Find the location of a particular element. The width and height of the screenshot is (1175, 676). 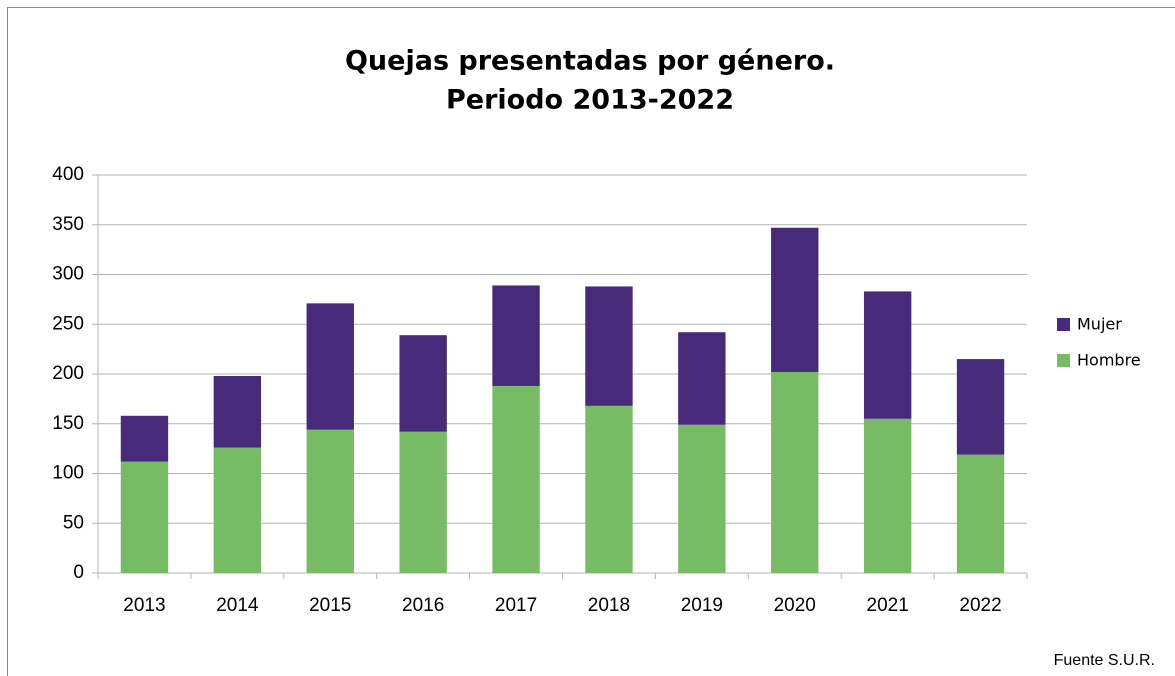

x-tick-label: 2015 is located at coordinates (330, 605).